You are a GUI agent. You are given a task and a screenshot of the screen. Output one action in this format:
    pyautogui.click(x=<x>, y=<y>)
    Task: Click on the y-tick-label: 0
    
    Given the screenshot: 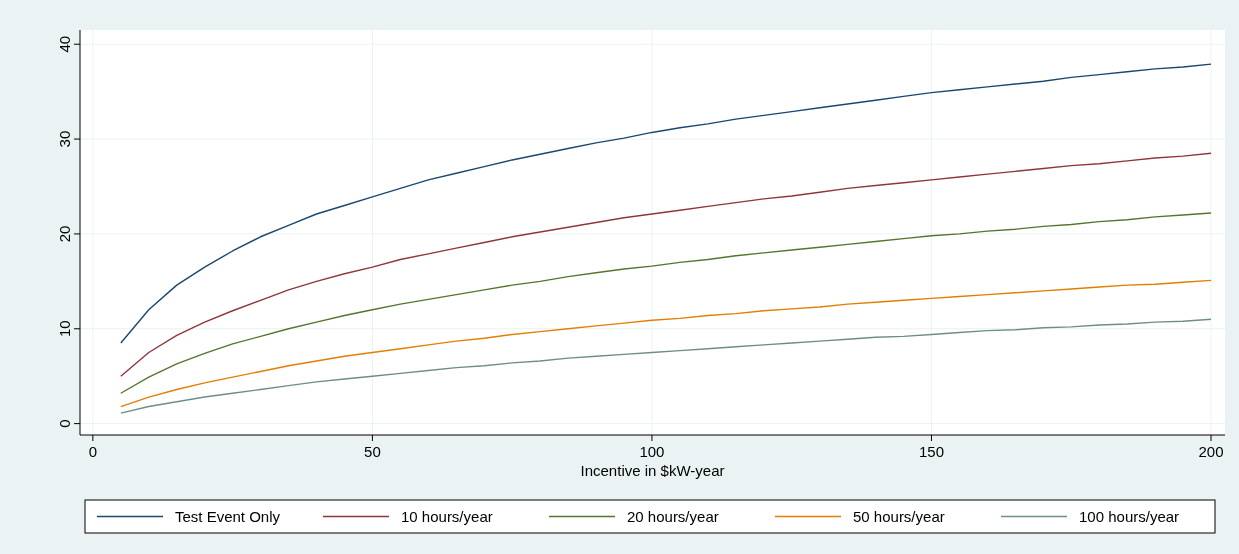 What is the action you would take?
    pyautogui.click(x=64, y=423)
    